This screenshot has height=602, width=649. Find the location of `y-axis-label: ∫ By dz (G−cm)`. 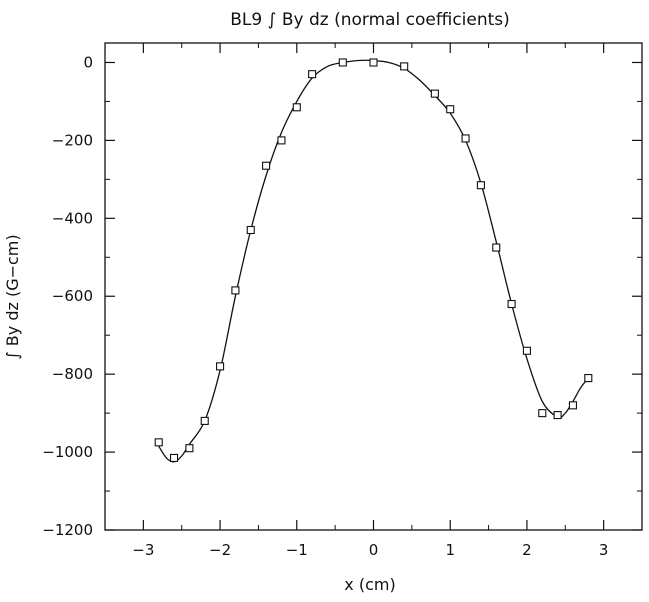

y-axis-label: ∫ By dz (G−cm) is located at coordinates (12, 296).